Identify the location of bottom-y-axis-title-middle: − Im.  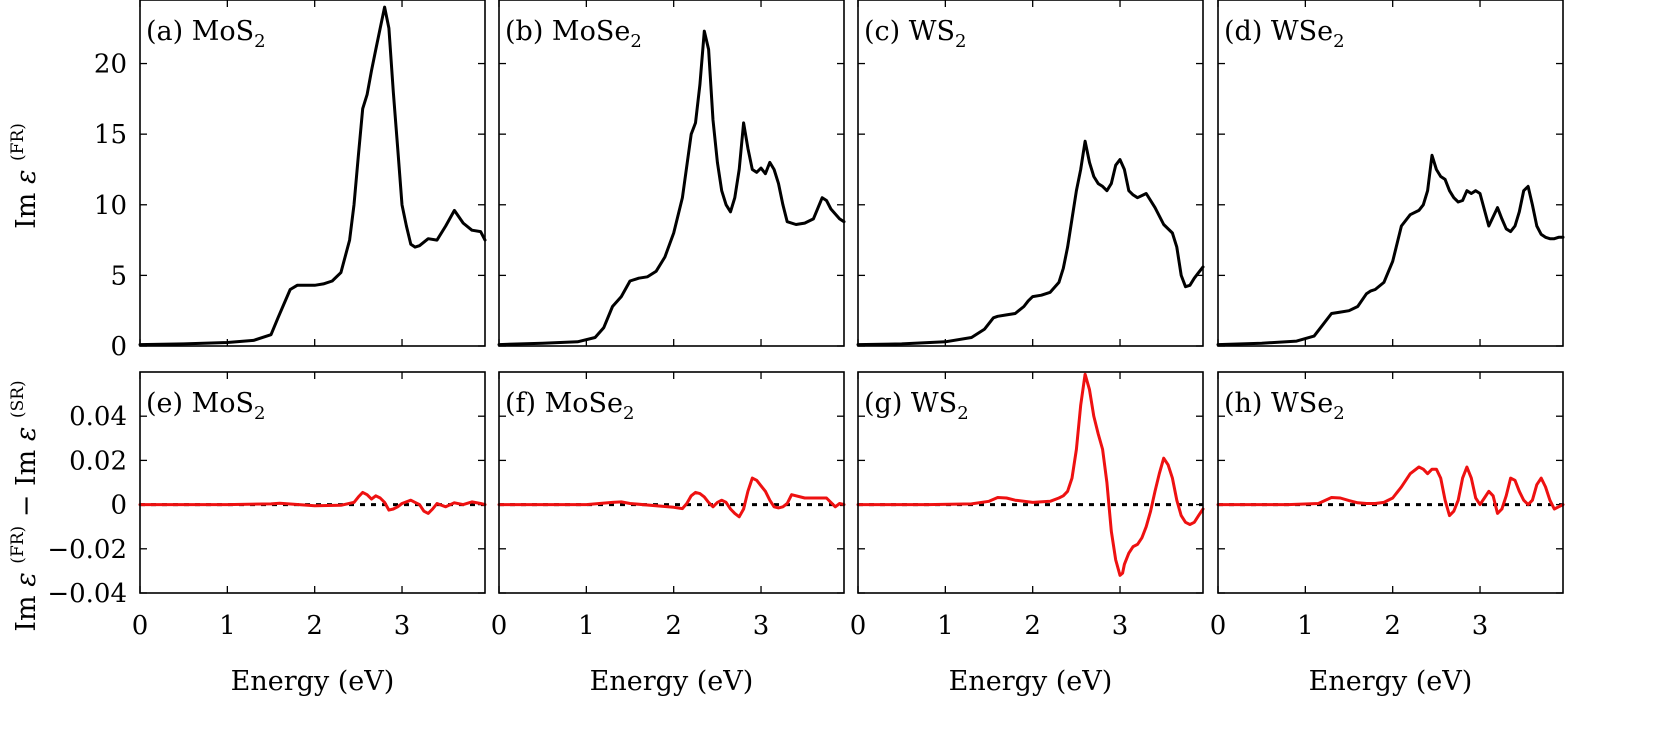
(26, 483).